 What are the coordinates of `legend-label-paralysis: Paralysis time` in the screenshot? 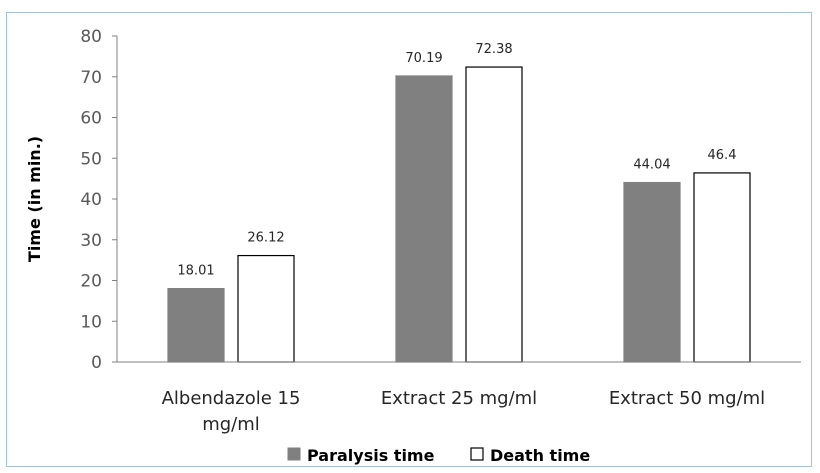 It's located at (371, 455).